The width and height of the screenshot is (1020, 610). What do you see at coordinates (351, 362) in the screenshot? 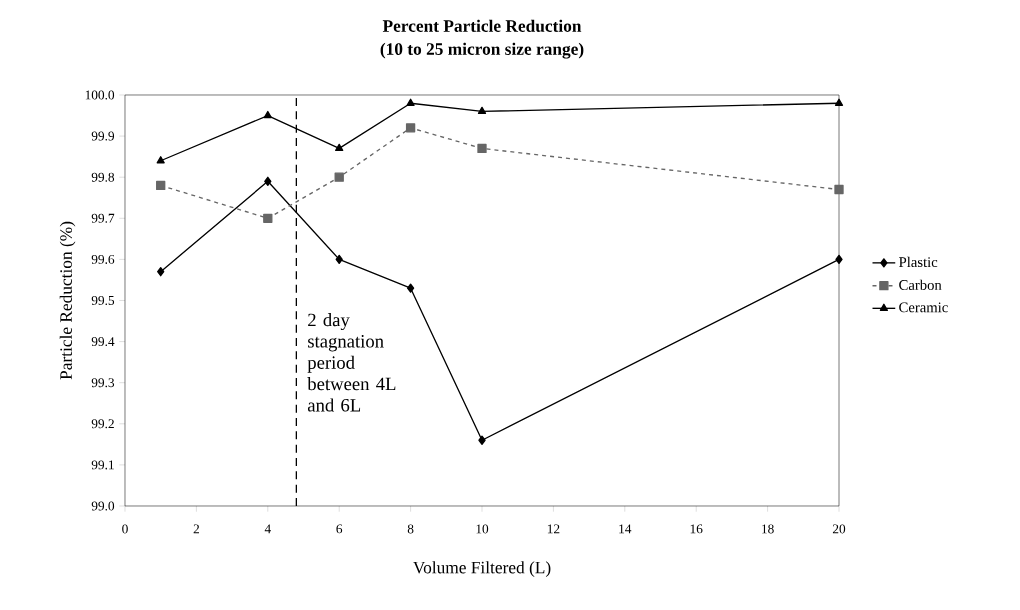
I see `ref-line-label: 2 day stagnation period between 4L and 6L` at bounding box center [351, 362].